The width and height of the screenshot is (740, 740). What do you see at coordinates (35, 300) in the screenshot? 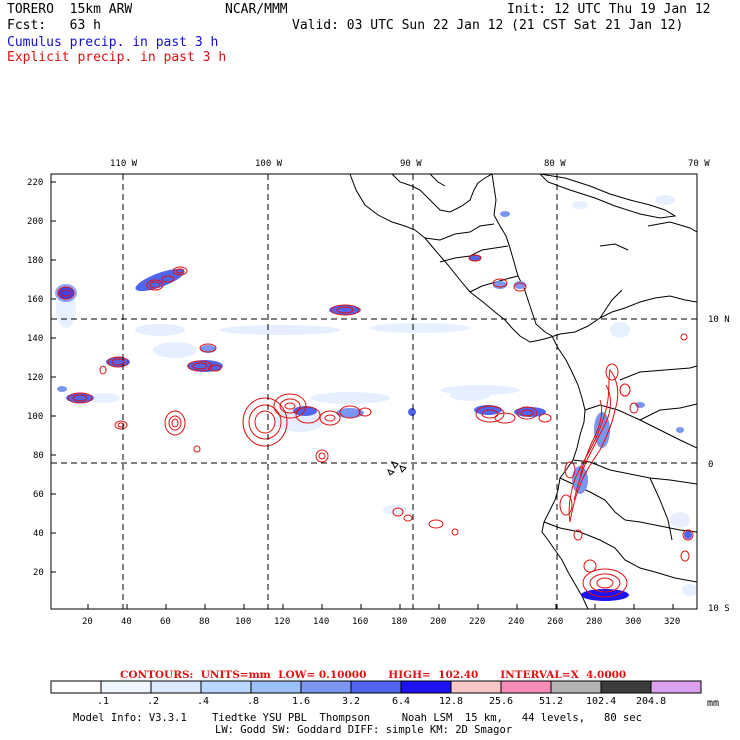
I see `y-tick-label: 160` at bounding box center [35, 300].